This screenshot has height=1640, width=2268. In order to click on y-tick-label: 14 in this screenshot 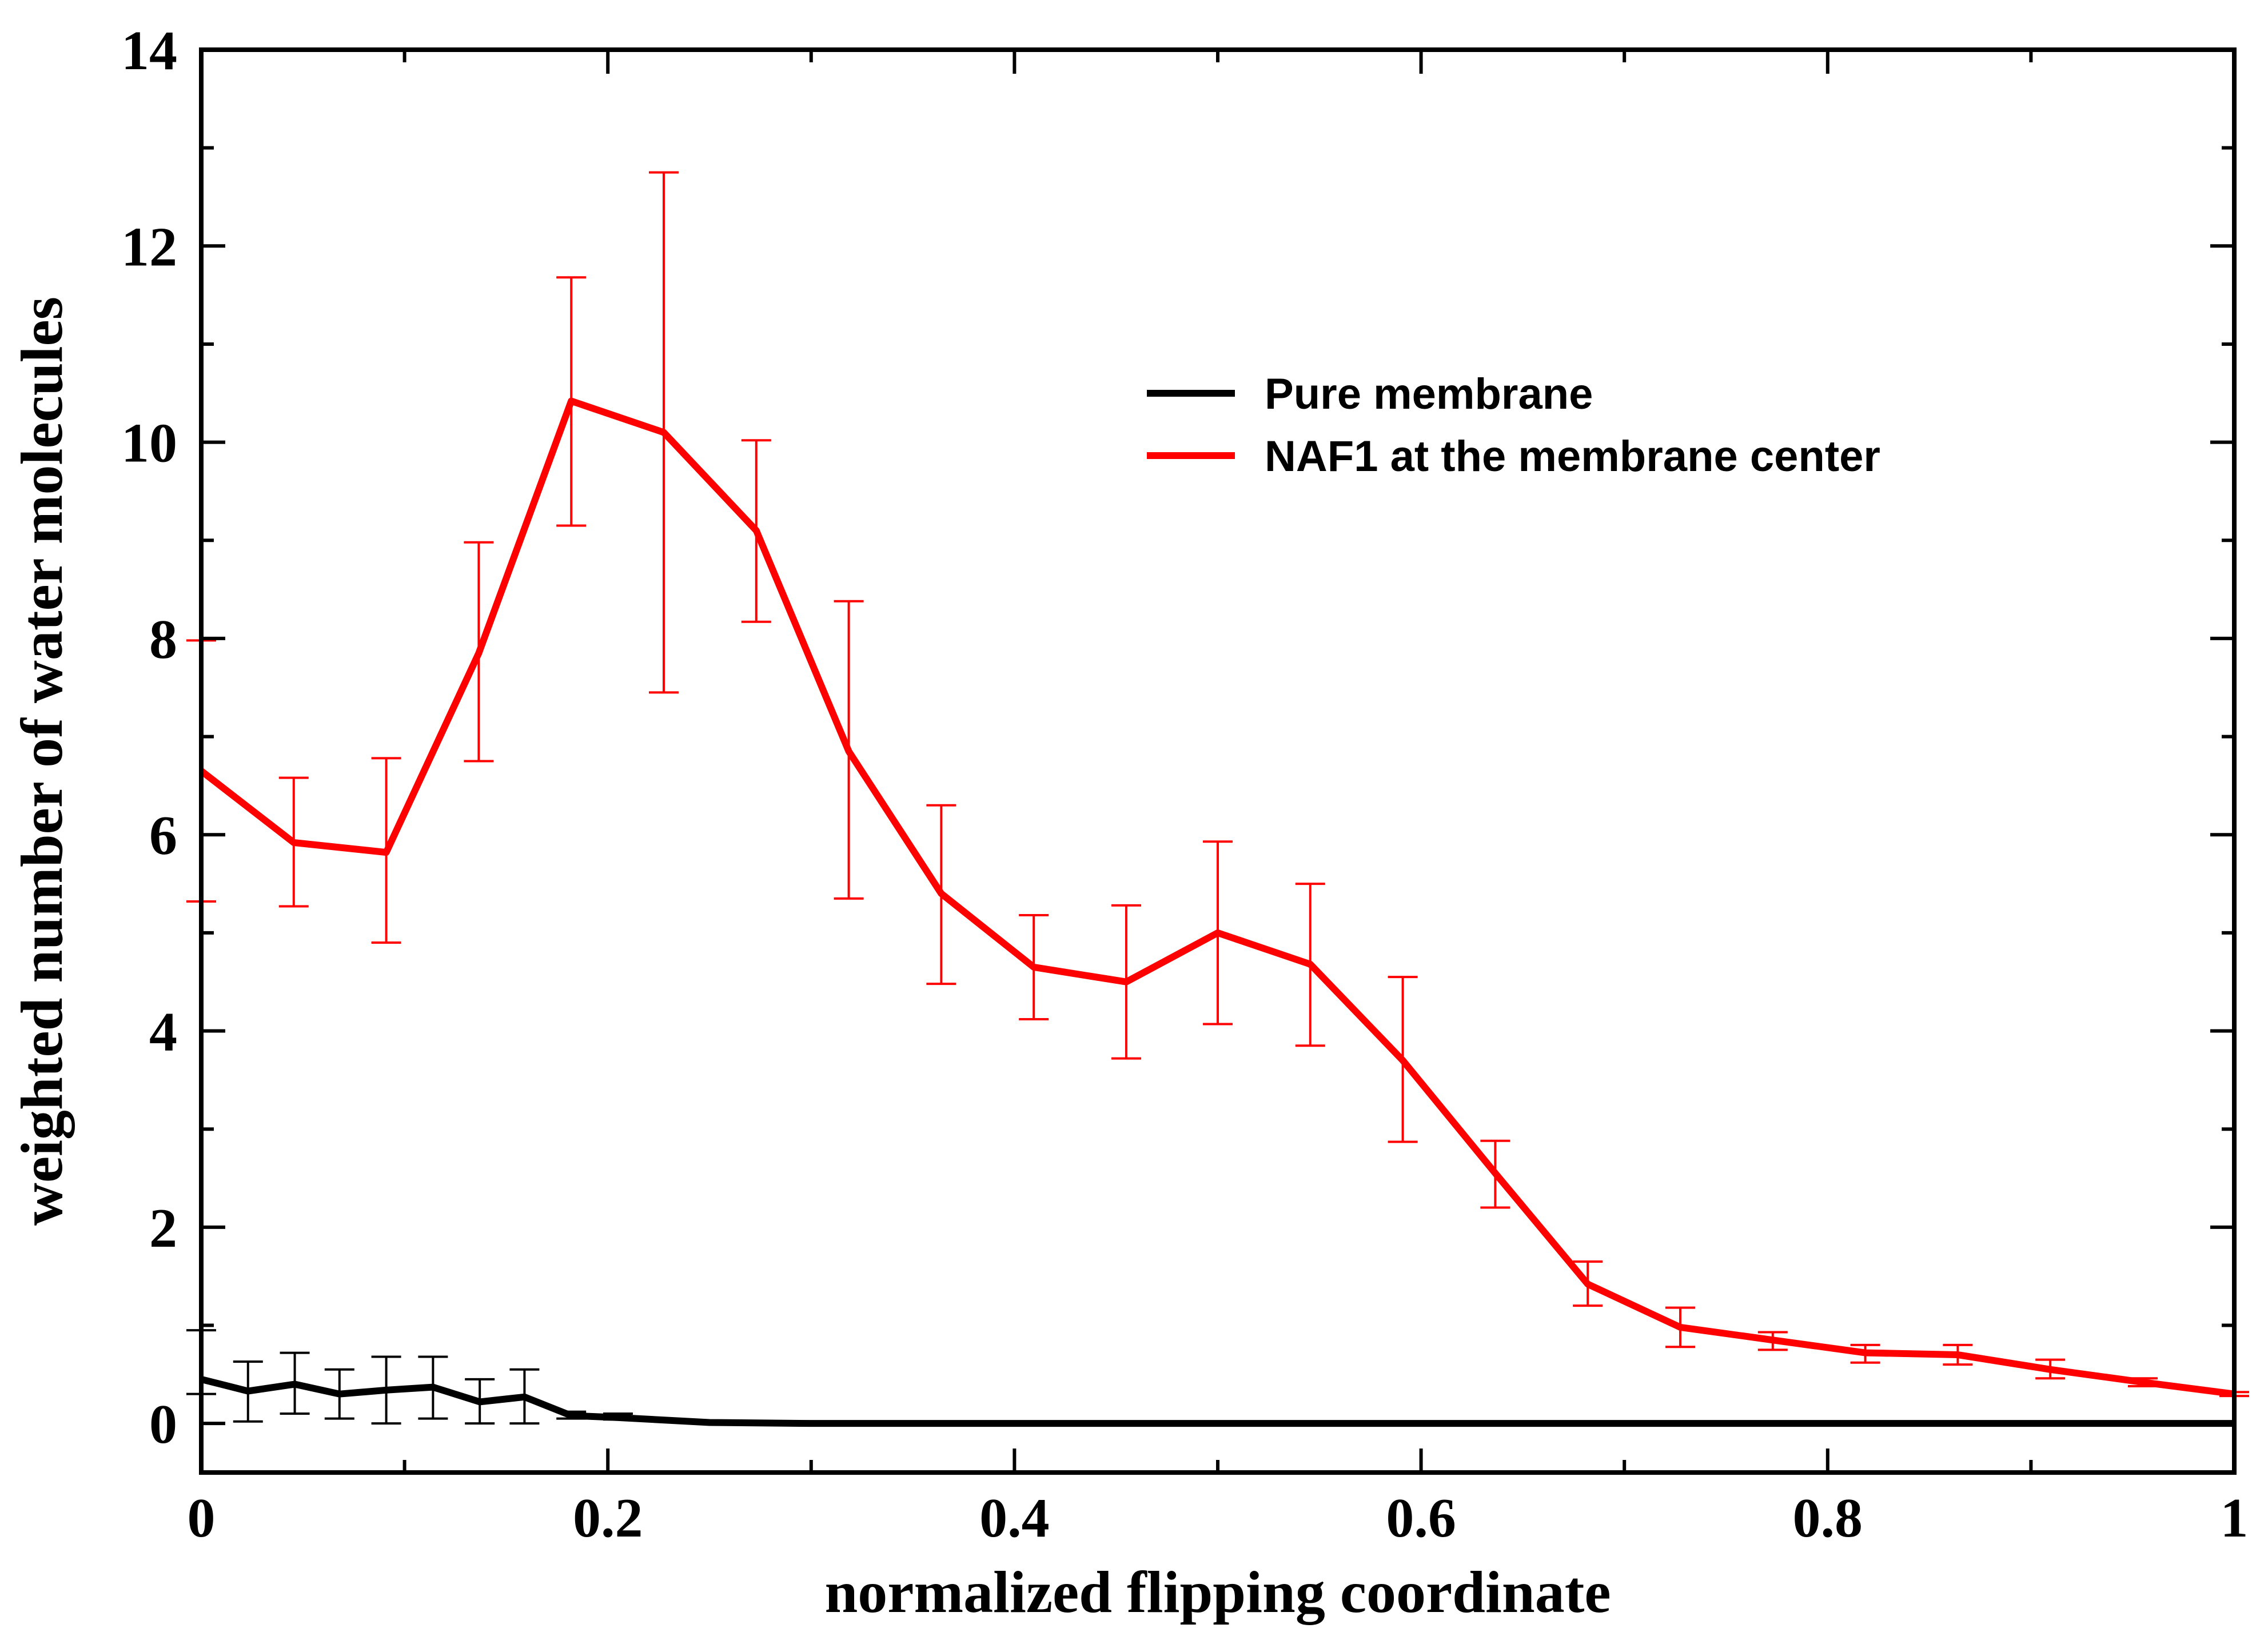, I will do `click(149, 51)`.